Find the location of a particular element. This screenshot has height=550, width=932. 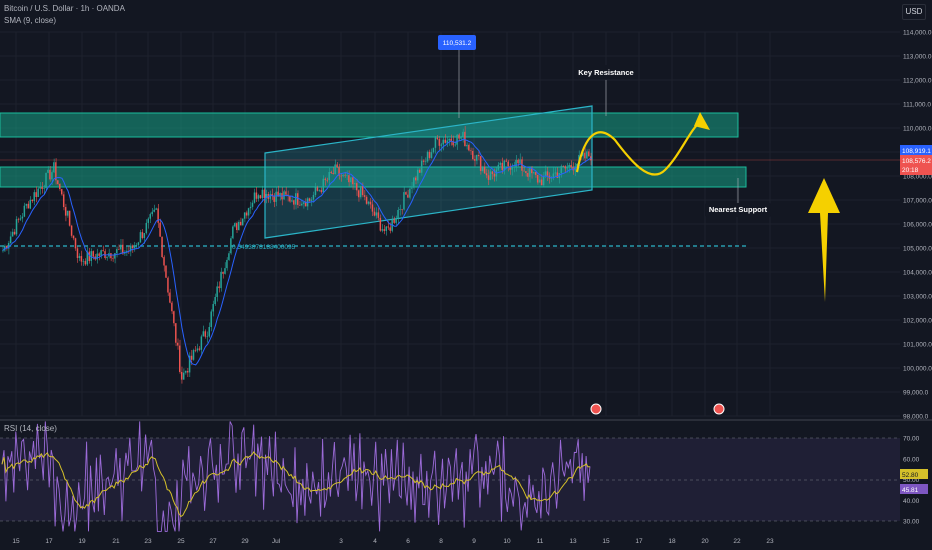

sma-legend: SMA (9, close) is located at coordinates (30, 20).